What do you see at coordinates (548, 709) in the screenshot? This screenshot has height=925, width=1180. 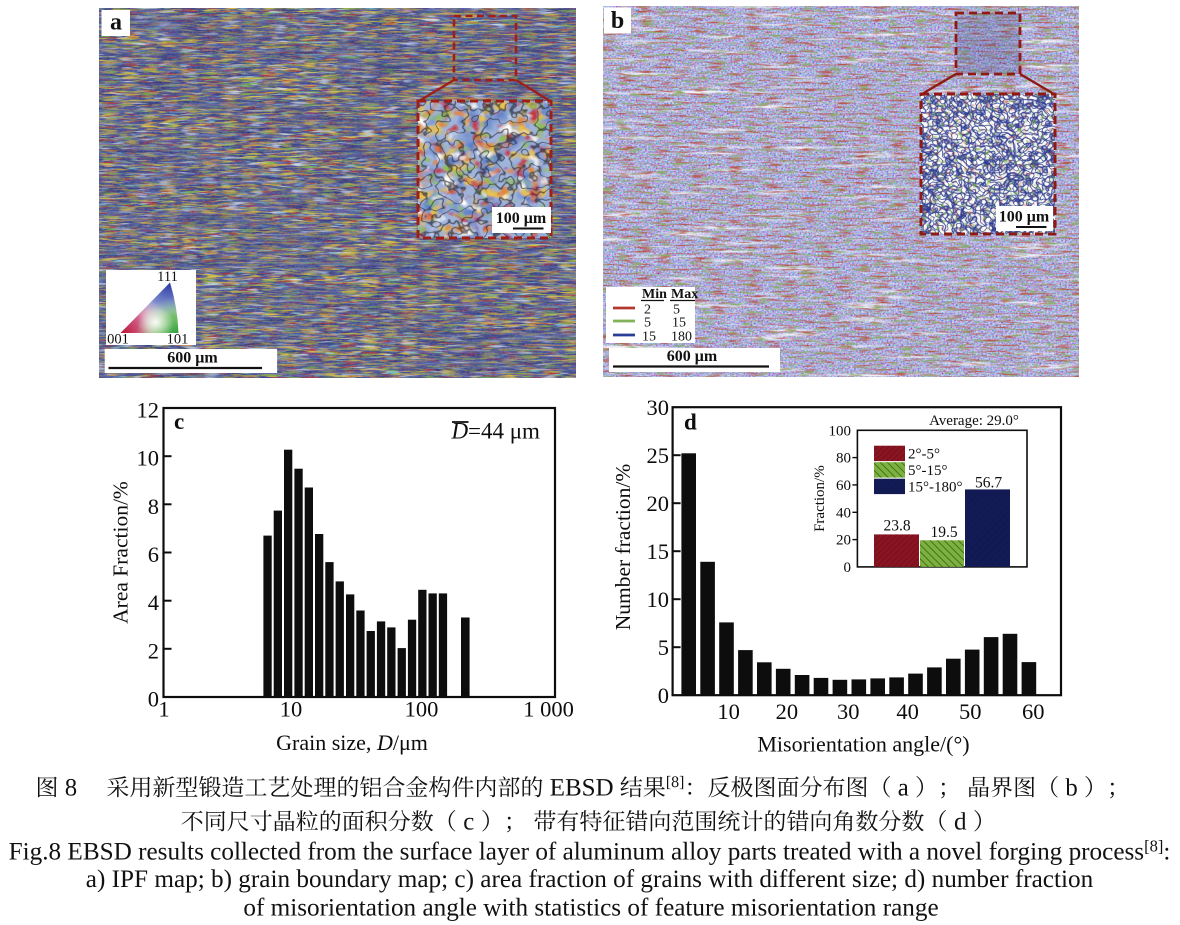 I see `svg-text: 1 000` at bounding box center [548, 709].